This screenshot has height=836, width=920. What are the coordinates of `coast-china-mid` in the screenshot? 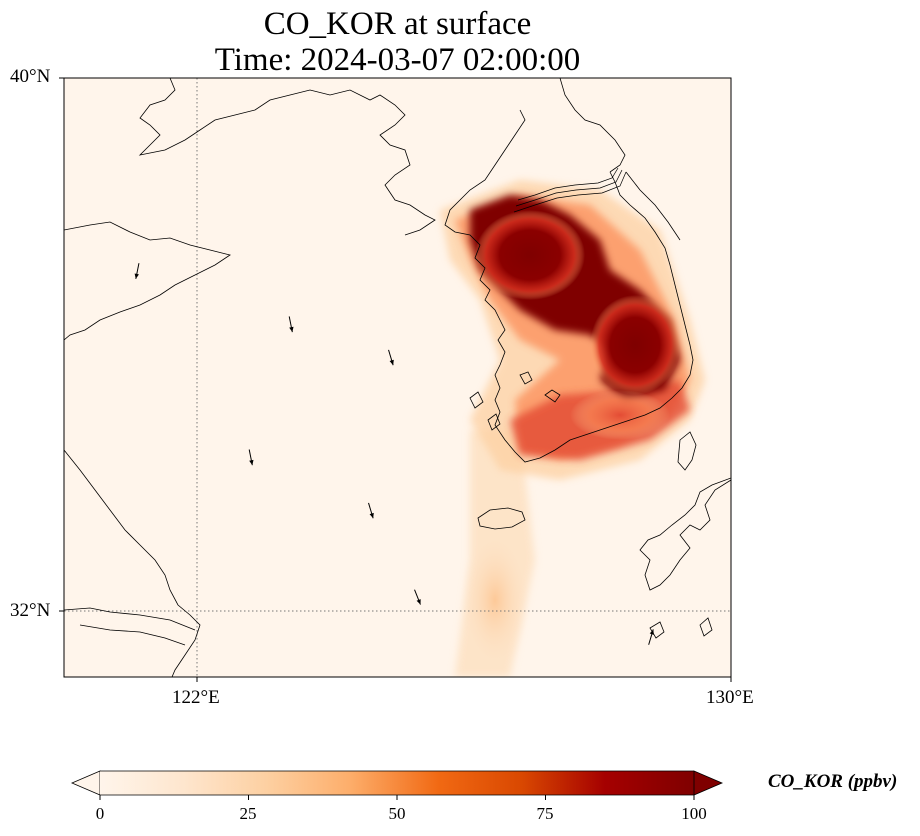 It's located at (147, 281).